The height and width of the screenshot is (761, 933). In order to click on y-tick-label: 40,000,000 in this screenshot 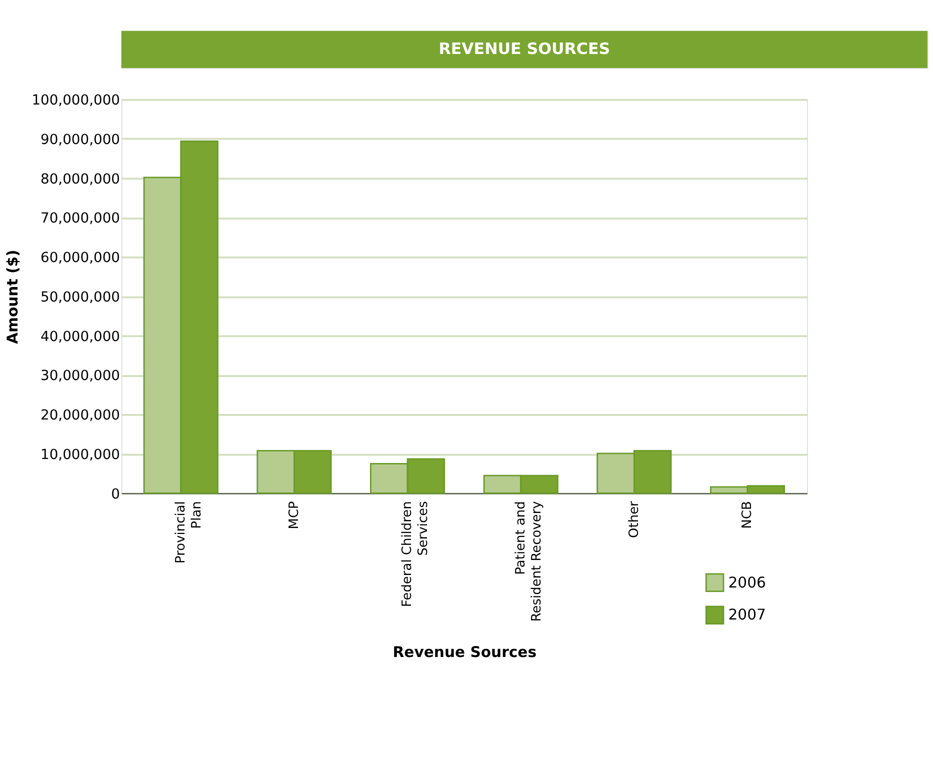, I will do `click(80, 336)`.